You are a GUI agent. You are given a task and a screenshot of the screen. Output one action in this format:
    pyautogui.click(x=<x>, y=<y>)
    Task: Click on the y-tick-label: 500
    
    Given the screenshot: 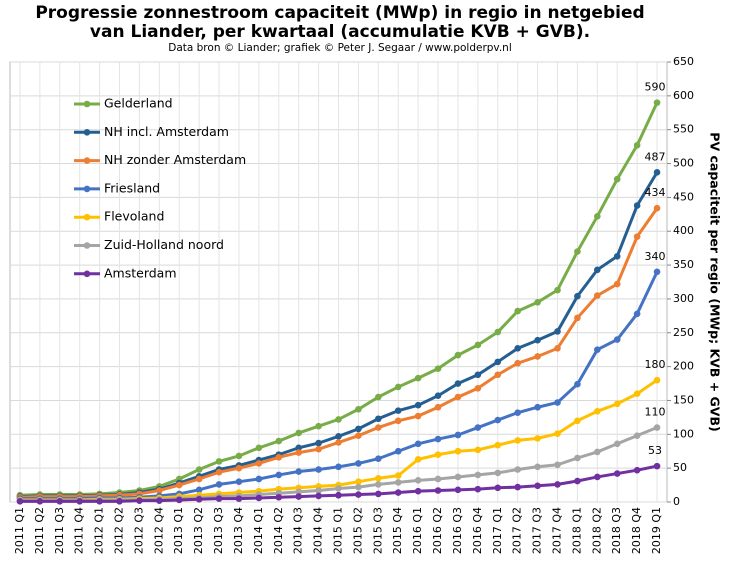 What is the action you would take?
    pyautogui.click(x=683, y=163)
    